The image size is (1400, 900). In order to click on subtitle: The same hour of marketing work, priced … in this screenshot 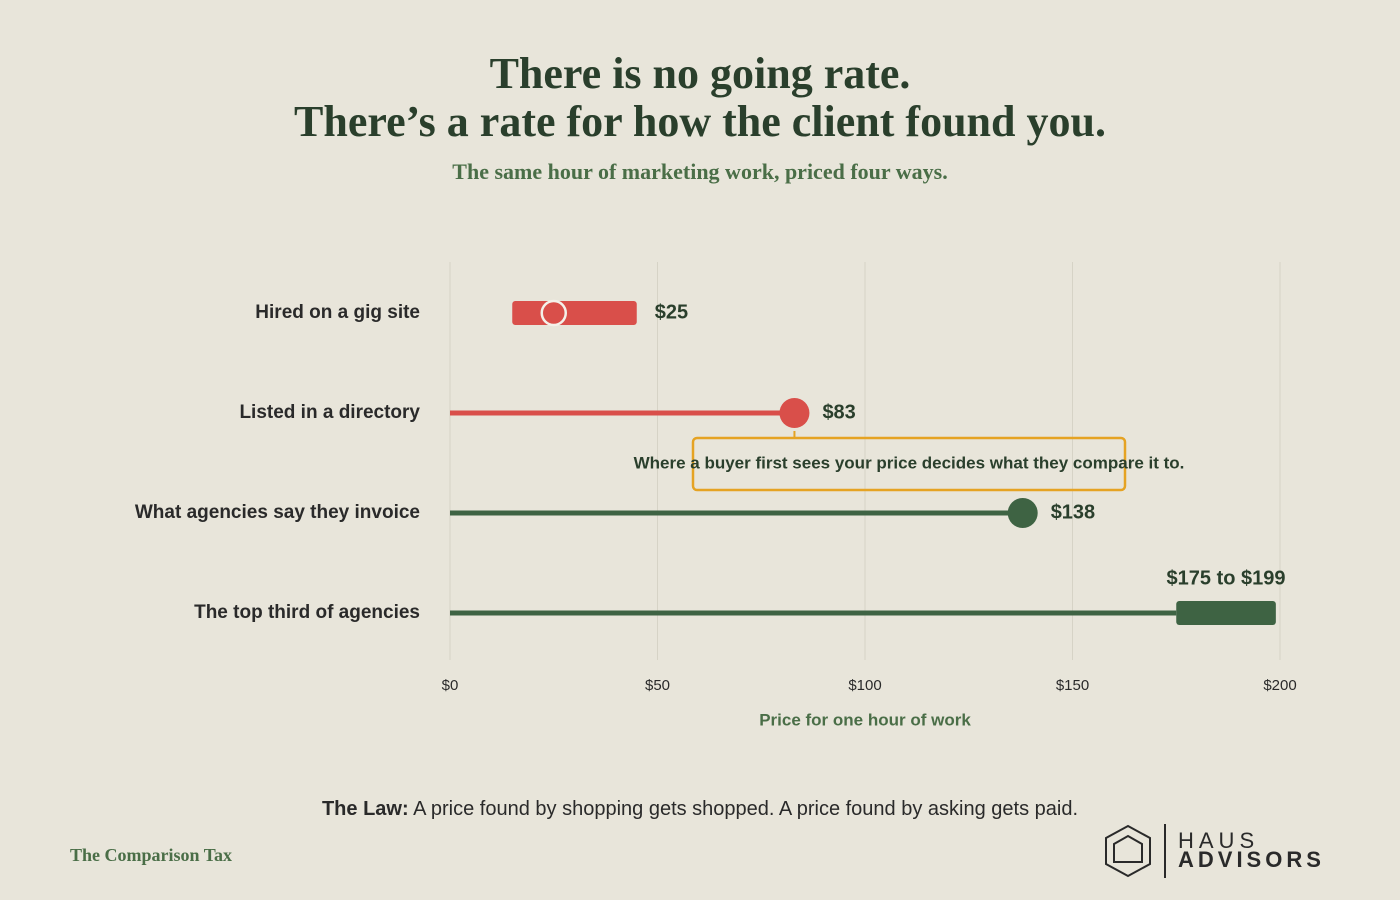, I will do `click(699, 171)`.